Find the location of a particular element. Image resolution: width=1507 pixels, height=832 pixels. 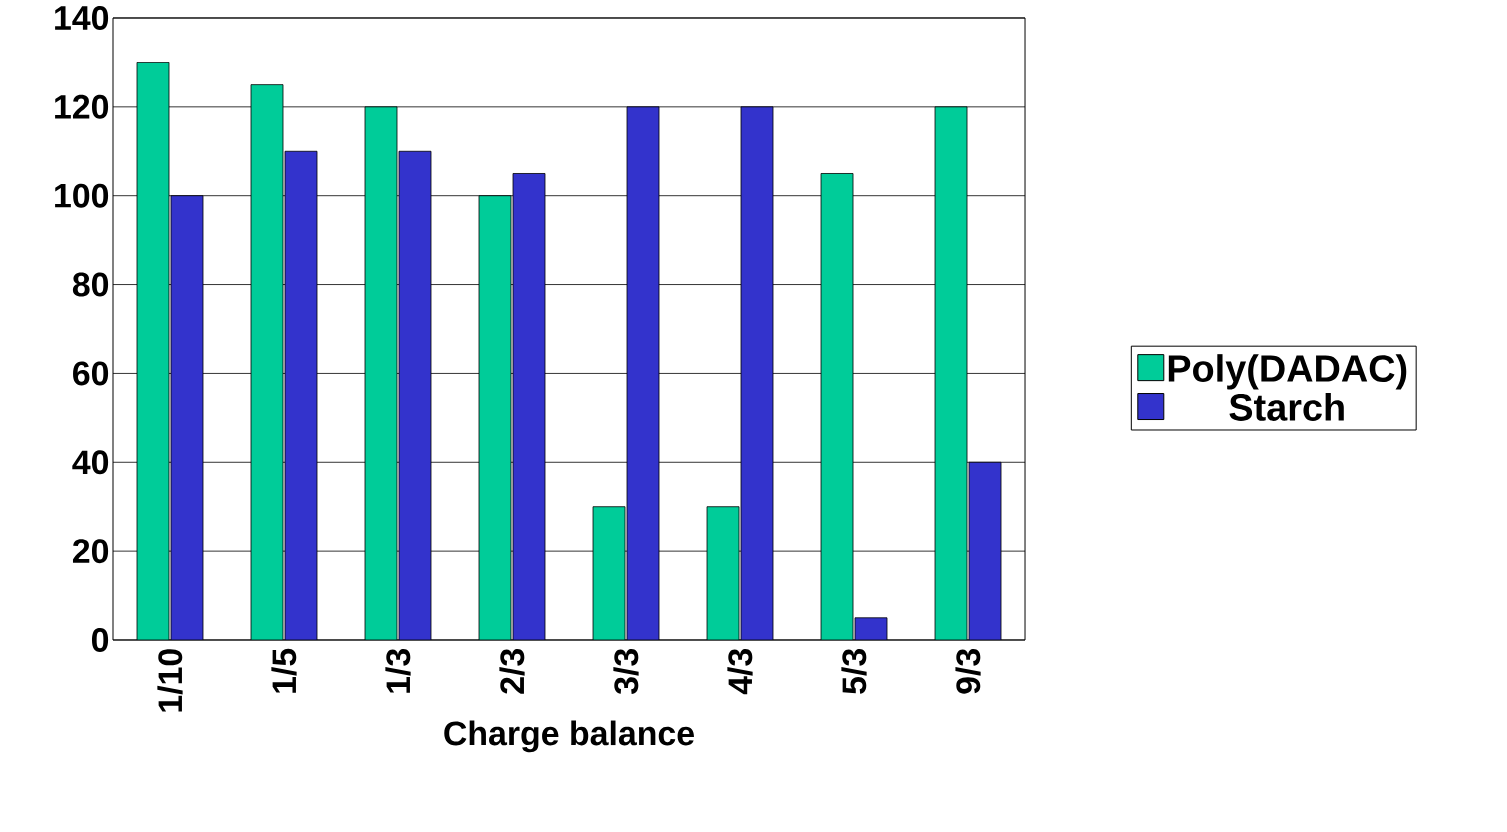

y-tick-label: 140 is located at coordinates (82, 17).